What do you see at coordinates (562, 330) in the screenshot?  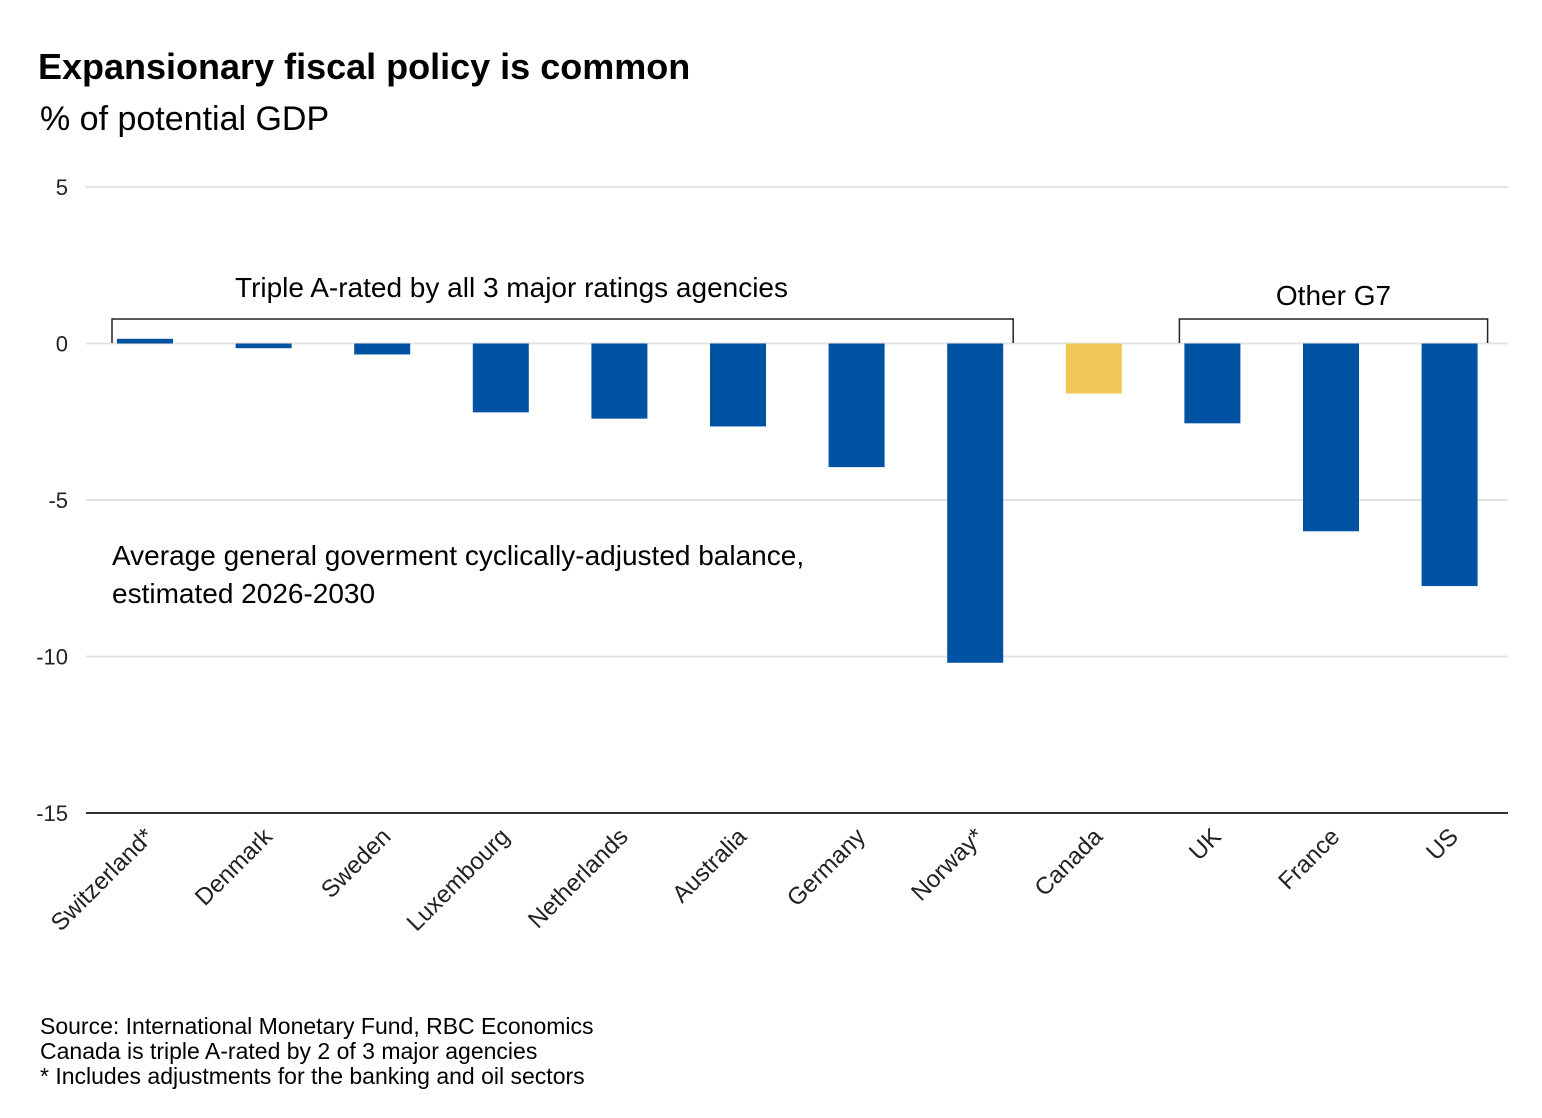 I see `bracket-triple-a` at bounding box center [562, 330].